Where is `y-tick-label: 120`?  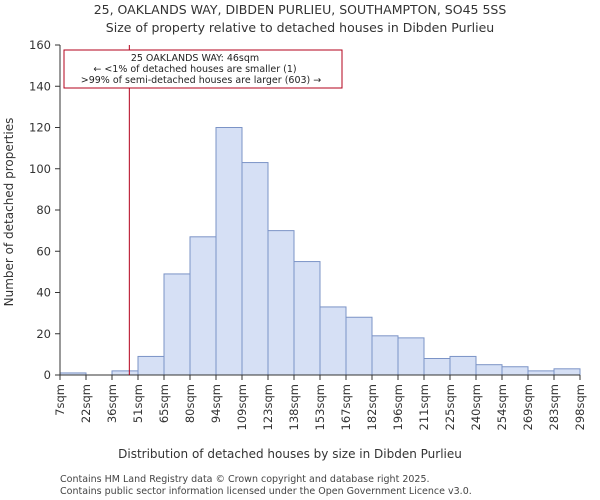 y-tick-label: 120 is located at coordinates (40, 128).